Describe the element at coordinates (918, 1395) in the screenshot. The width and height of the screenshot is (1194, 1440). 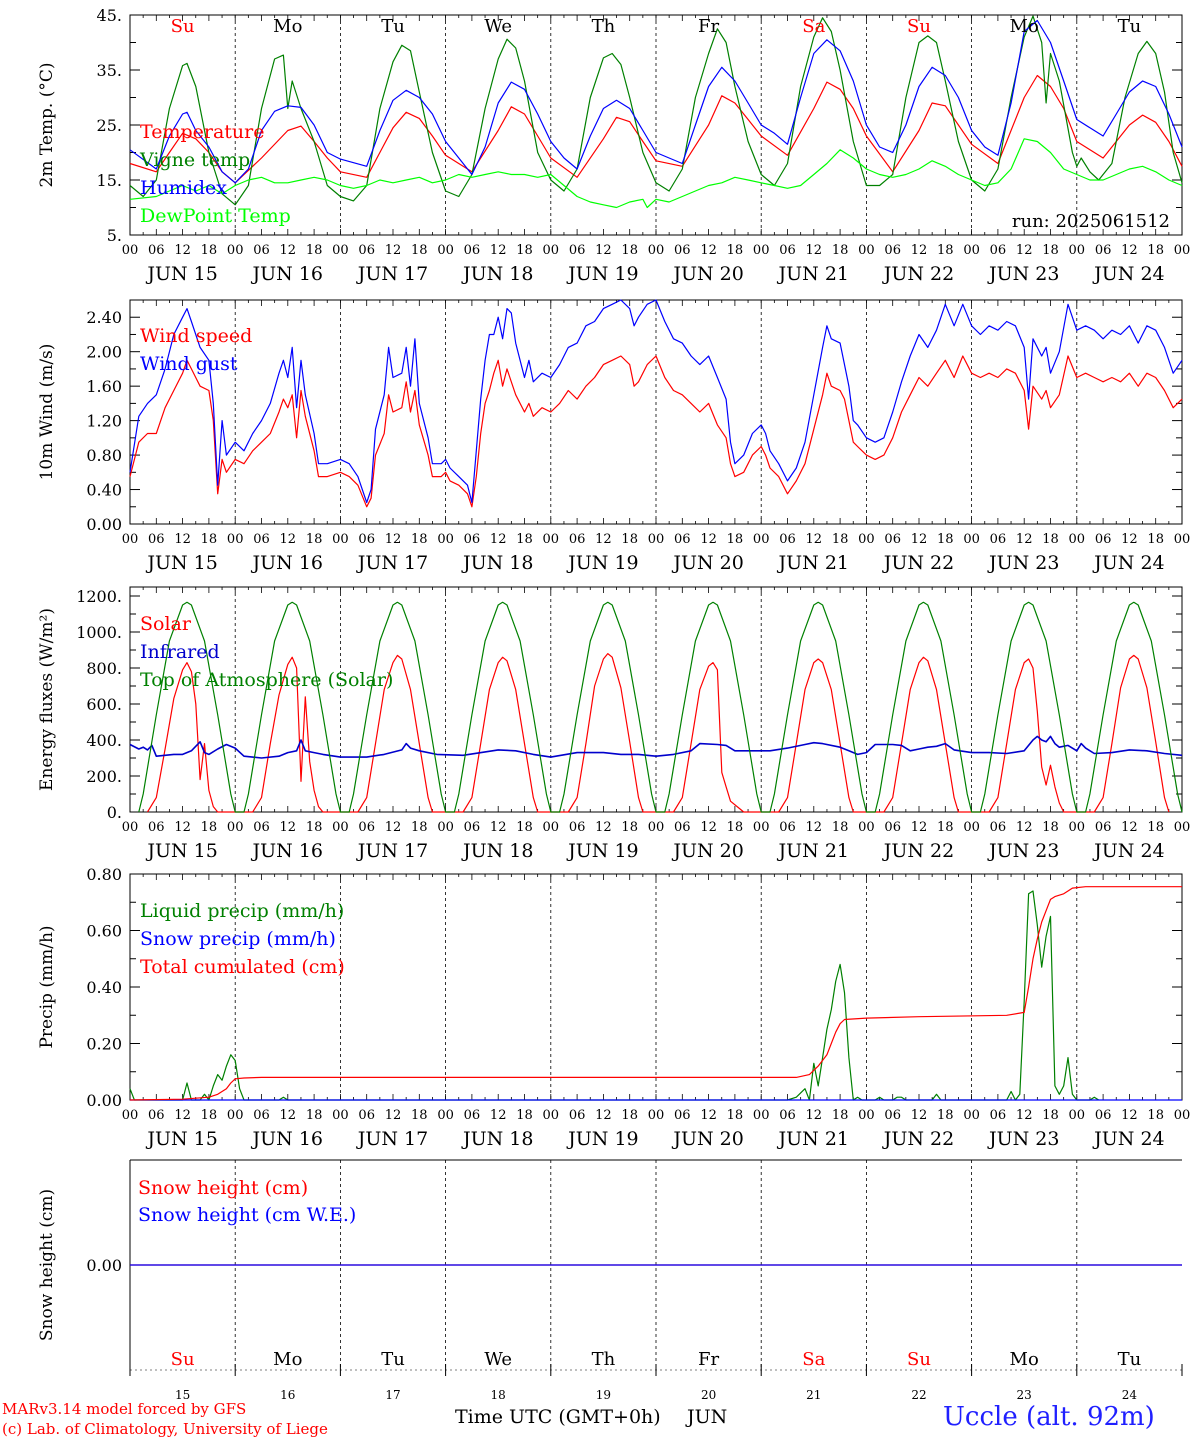
I see `day-number-label: 22` at that location.